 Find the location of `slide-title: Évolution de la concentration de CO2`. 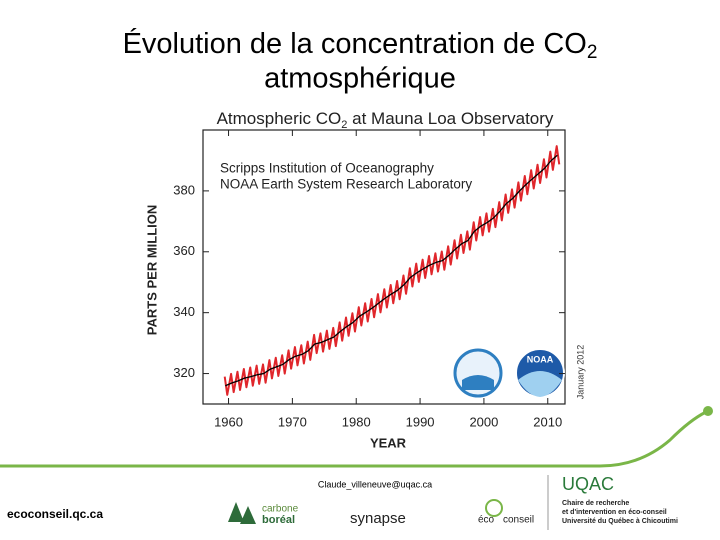

slide-title: Évolution de la concentration de CO2 is located at coordinates (360, 45).